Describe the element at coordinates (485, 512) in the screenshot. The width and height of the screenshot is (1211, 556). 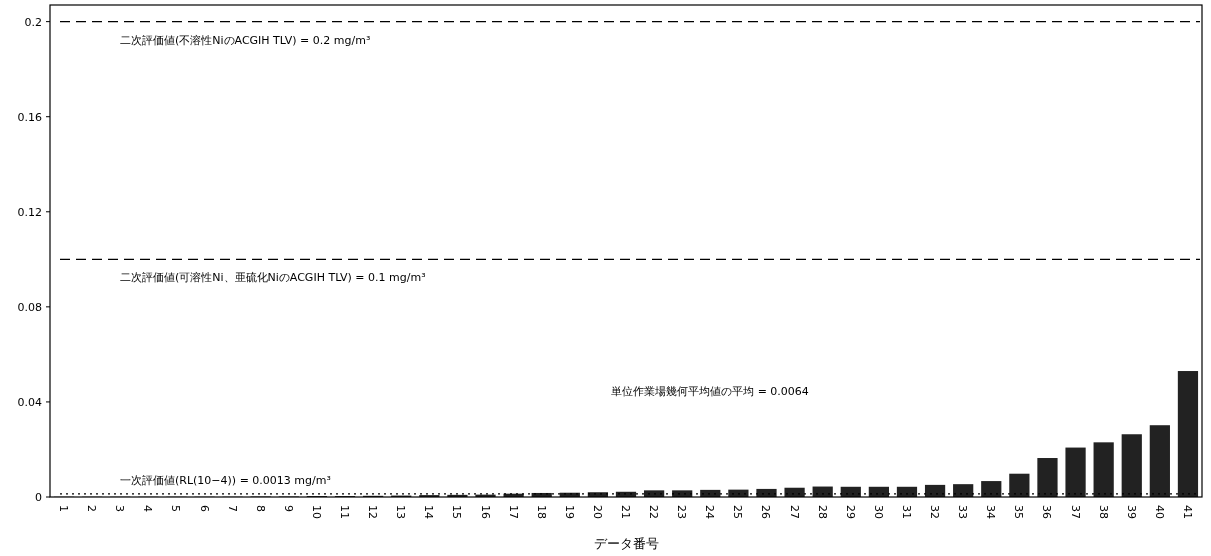
I see `x-tick-label: 16` at that location.